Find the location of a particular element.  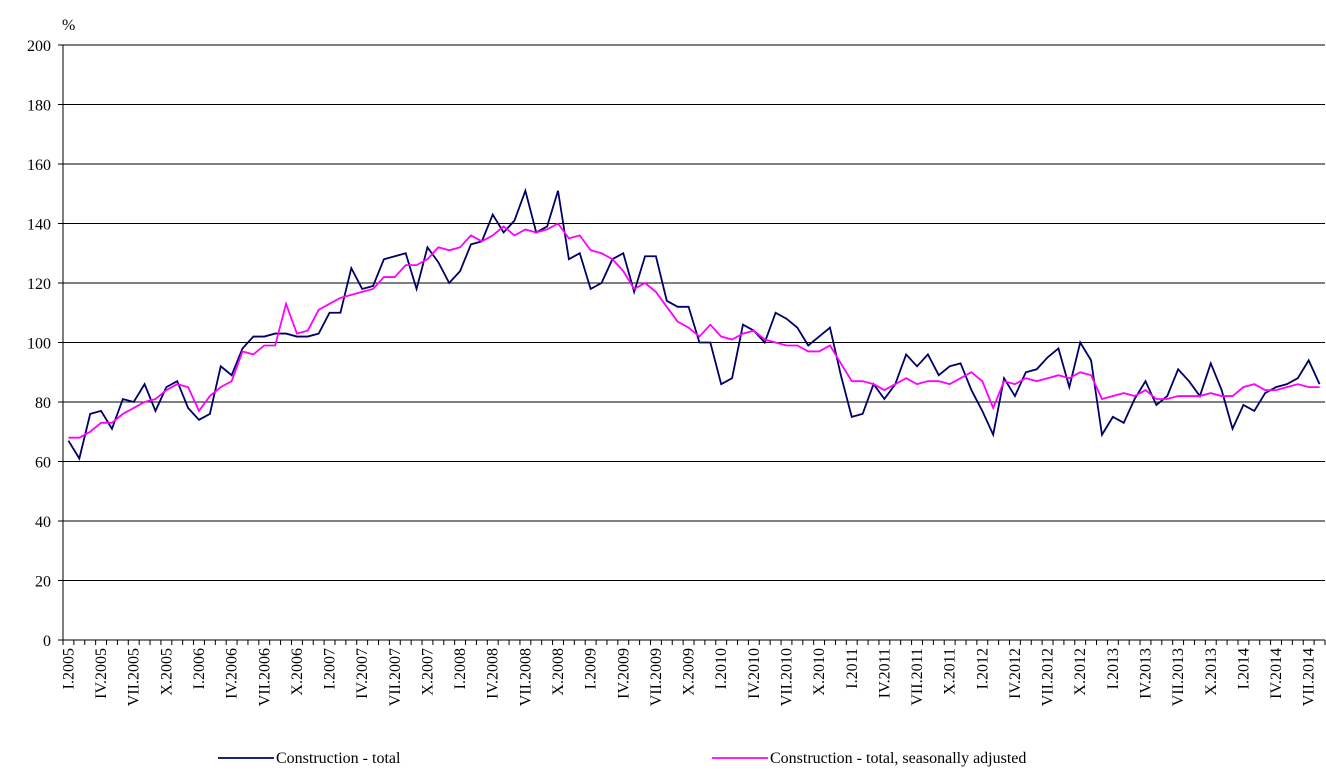

y-tick-label: 20 is located at coordinates (43, 582).